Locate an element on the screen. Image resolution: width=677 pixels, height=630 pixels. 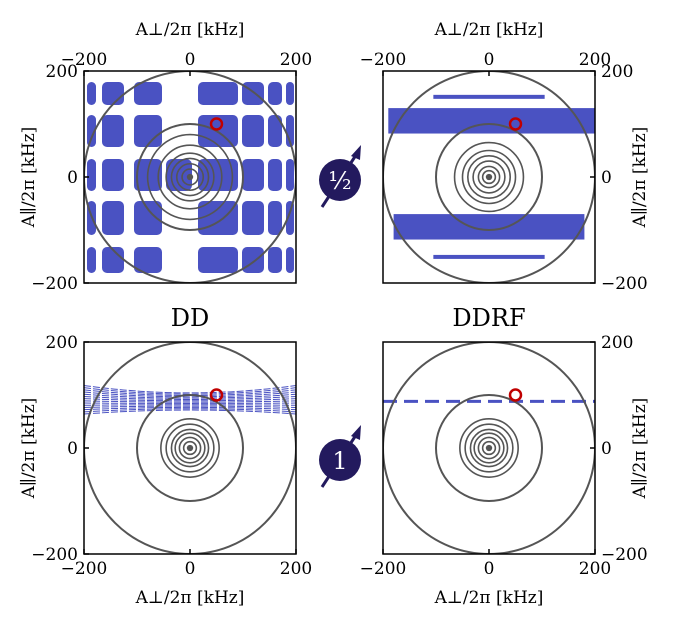
spin-one-badge: 1 is located at coordinates (340, 456).